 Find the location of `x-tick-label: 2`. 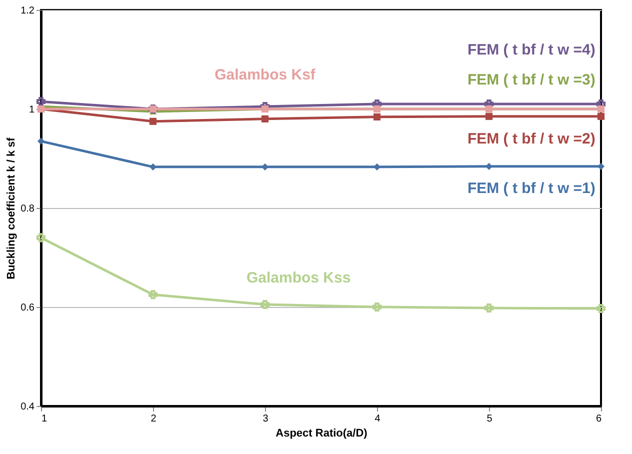

x-tick-label: 2 is located at coordinates (153, 419).